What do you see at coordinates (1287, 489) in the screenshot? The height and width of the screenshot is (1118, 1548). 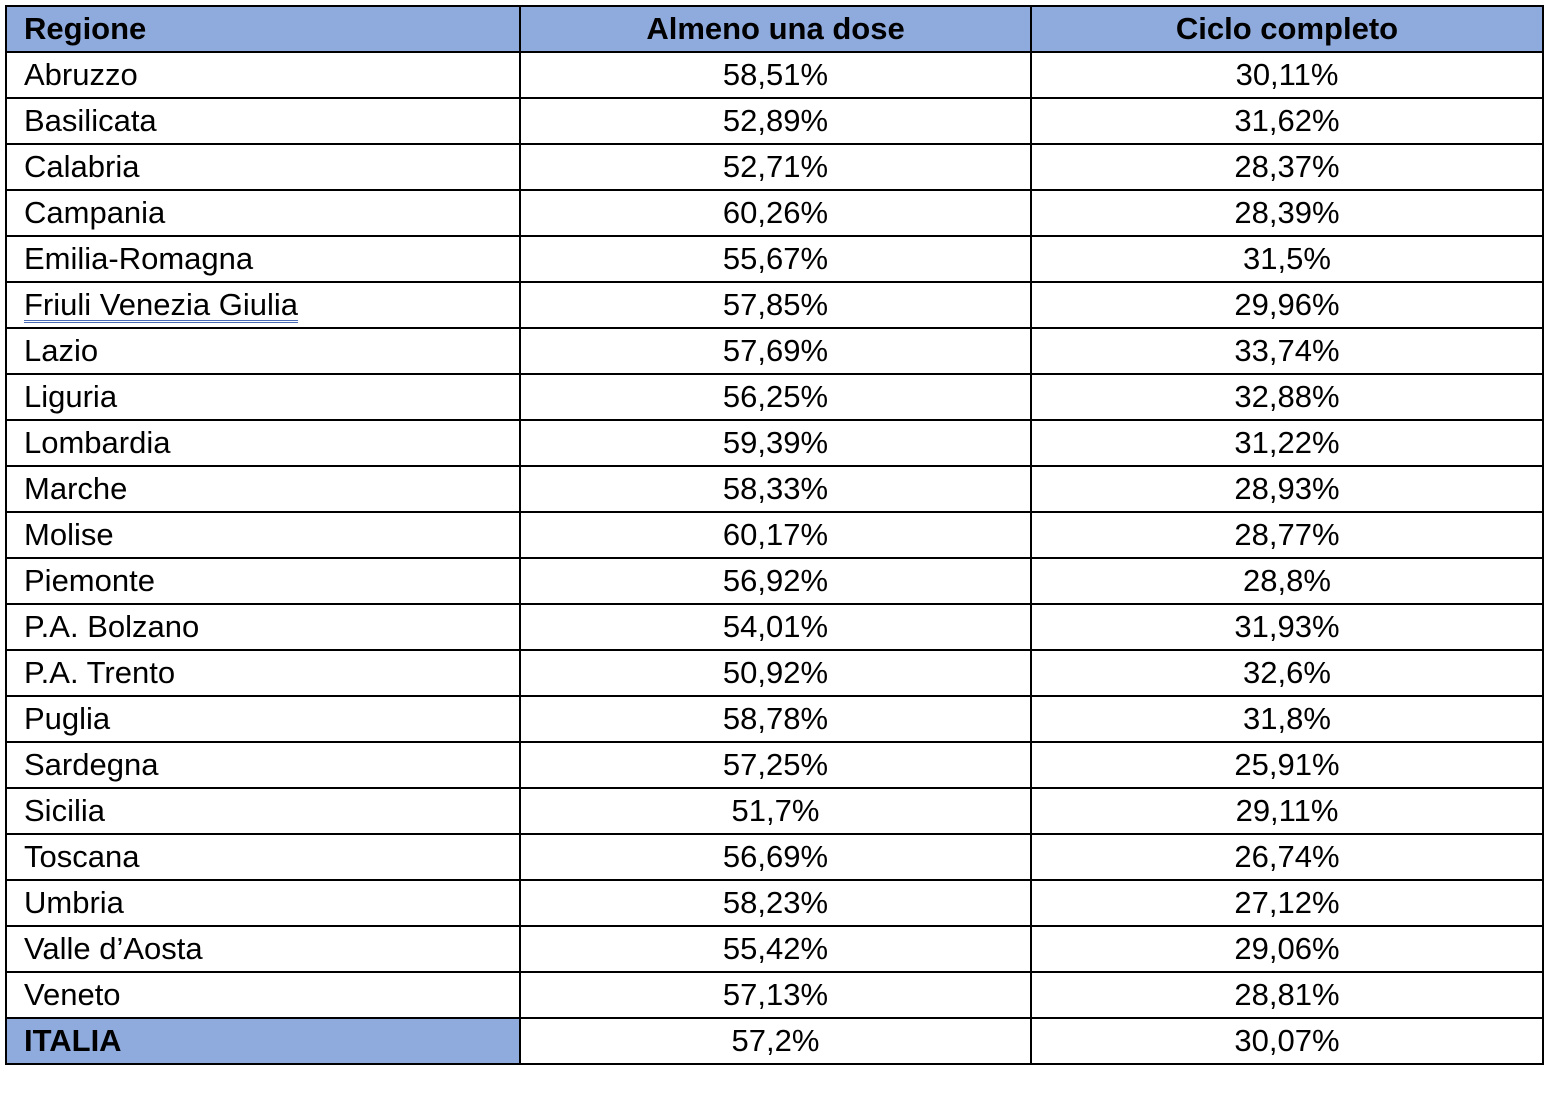 I see `cell-ciclo-completo: 28,93%` at bounding box center [1287, 489].